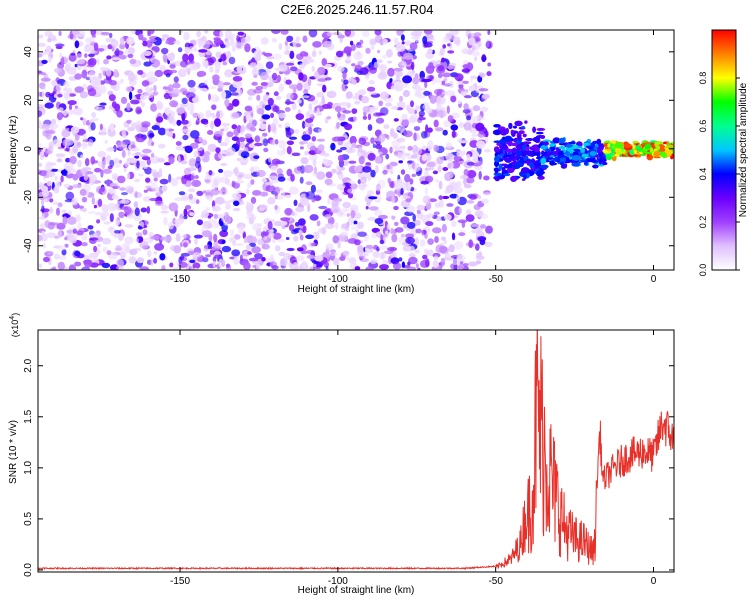 This screenshot has width=750, height=600. Describe the element at coordinates (654, 581) in the screenshot. I see `x-tick-label: 0` at that location.